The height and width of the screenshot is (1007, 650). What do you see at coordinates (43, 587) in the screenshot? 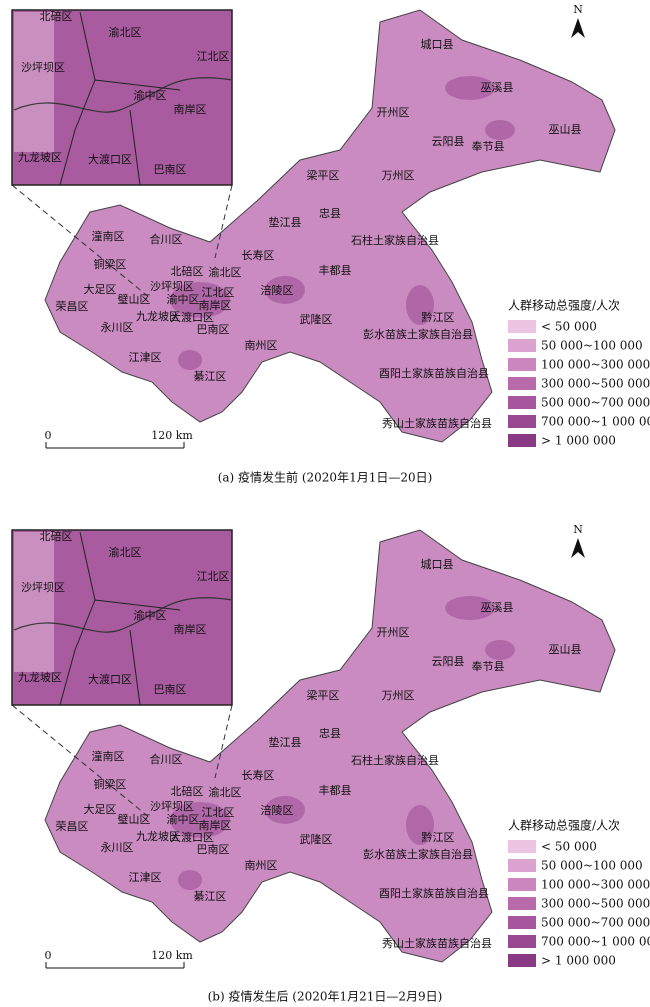
I see `inset-label: 沙坪坝区` at bounding box center [43, 587].